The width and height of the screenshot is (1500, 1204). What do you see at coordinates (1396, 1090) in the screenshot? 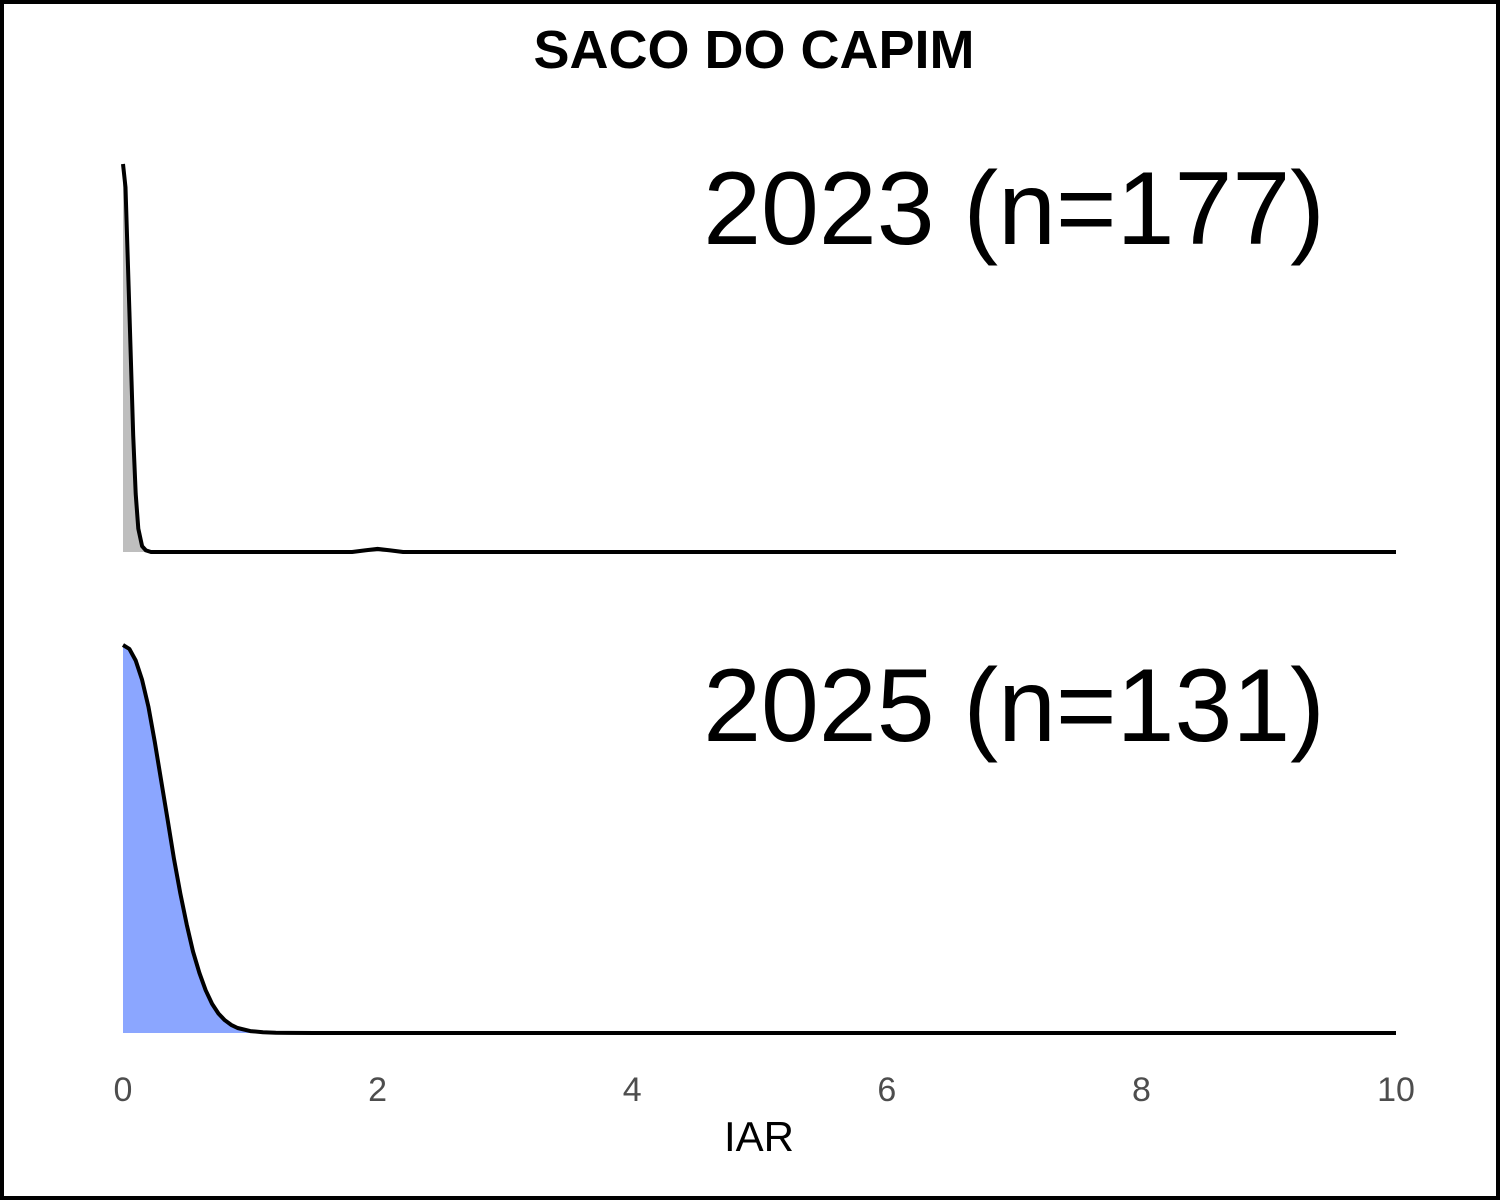
I see `x-tick-label: 10` at bounding box center [1396, 1090].